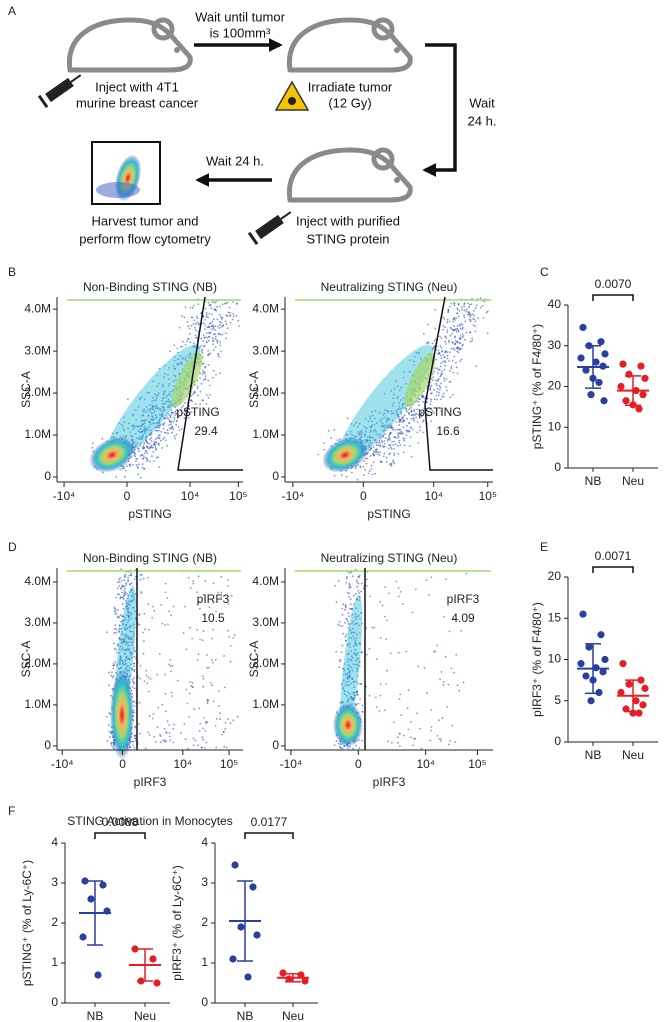 This screenshot has height=1022, width=664. I want to click on x-tick-label: -10⁴, so click(64, 496).